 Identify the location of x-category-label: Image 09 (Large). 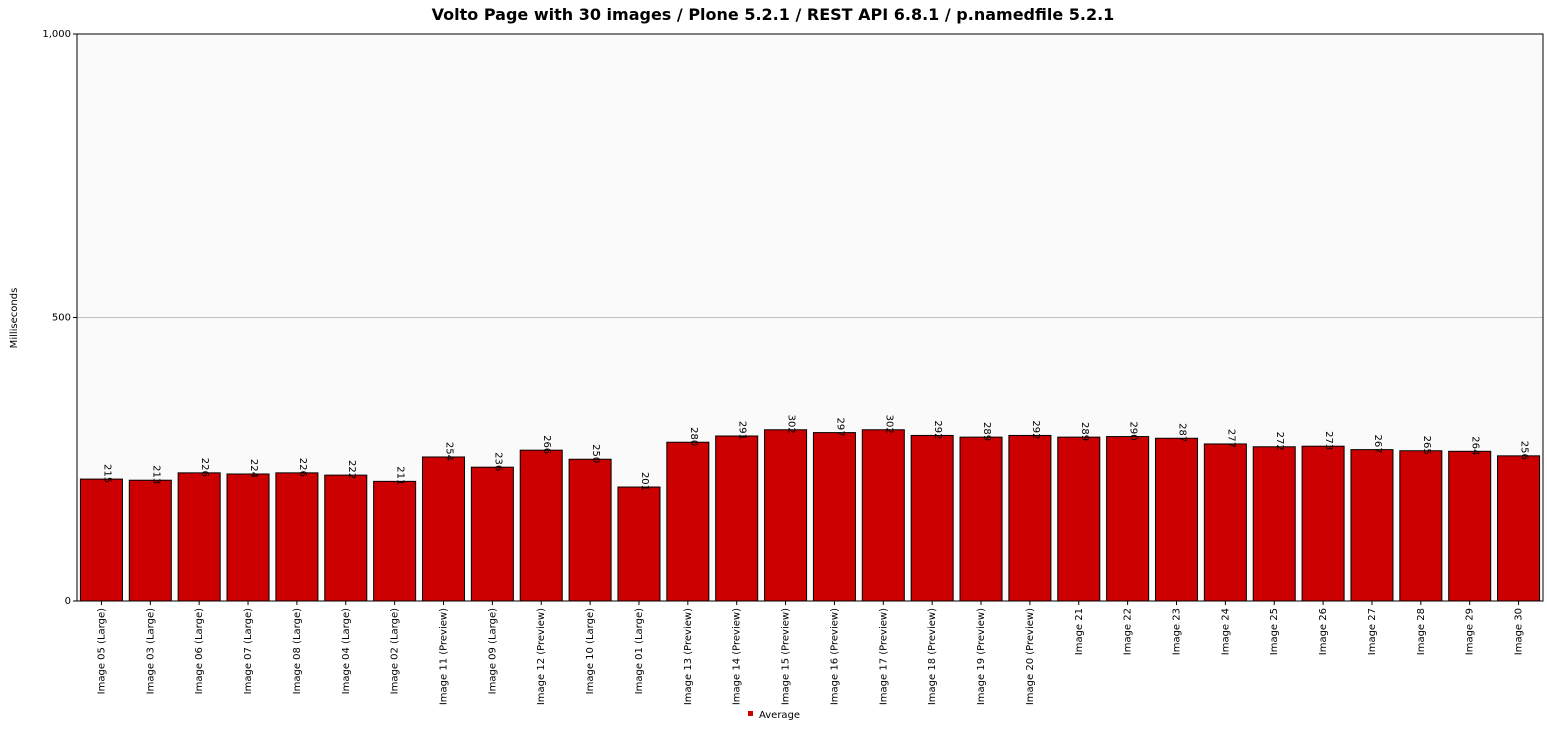
(492, 651).